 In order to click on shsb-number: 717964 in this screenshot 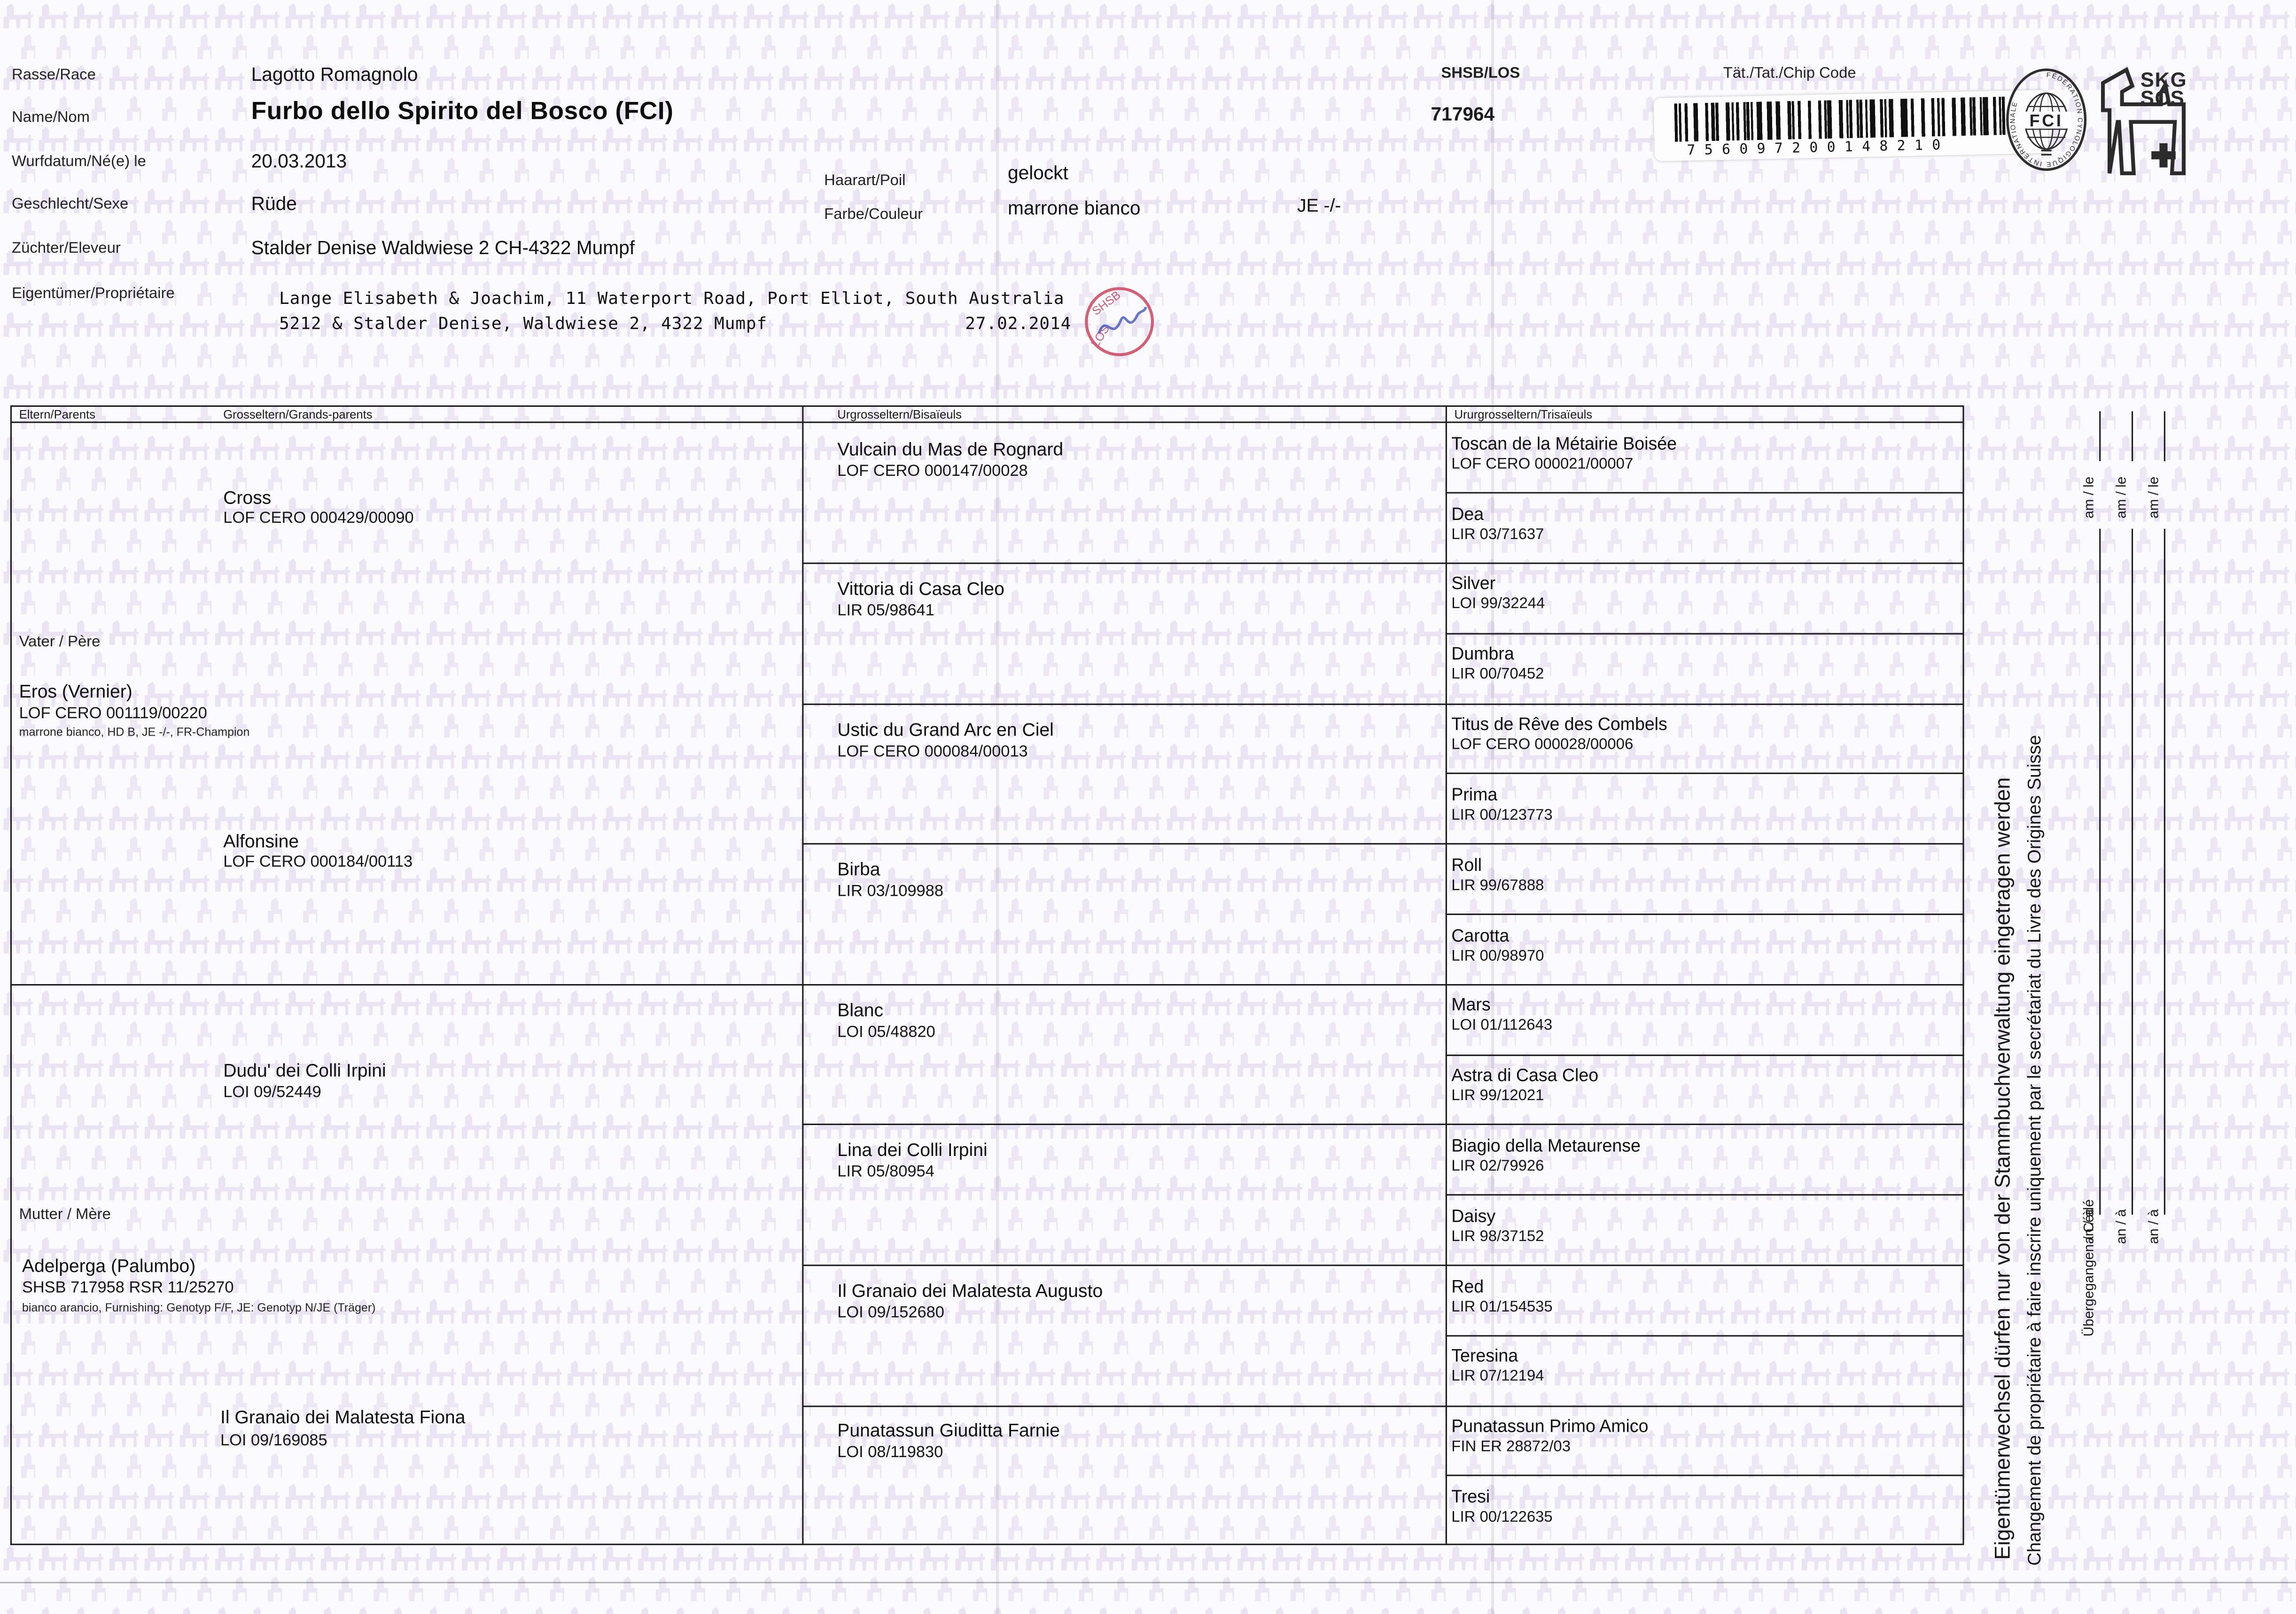, I will do `click(1463, 113)`.